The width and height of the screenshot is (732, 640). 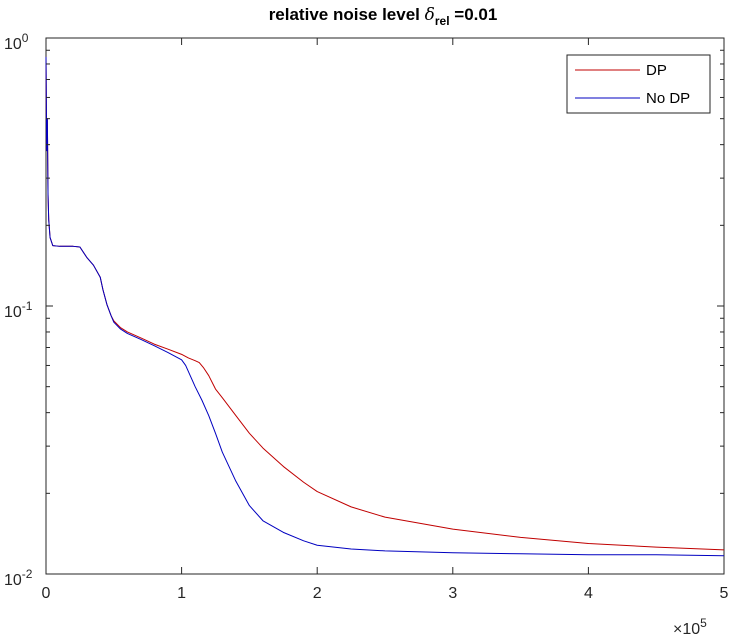 I want to click on x-tick-label: 1, so click(x=181, y=593).